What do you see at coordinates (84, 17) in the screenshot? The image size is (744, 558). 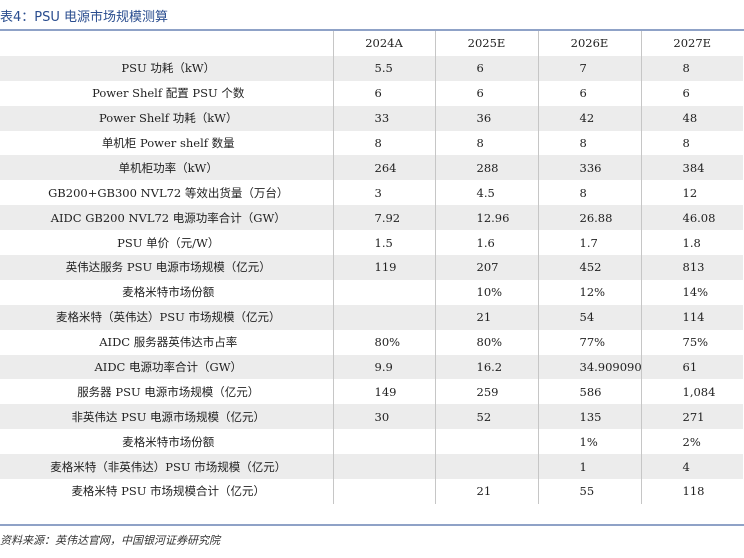 I see `table-caption: 表4：PSU 电源市场规模测算` at bounding box center [84, 17].